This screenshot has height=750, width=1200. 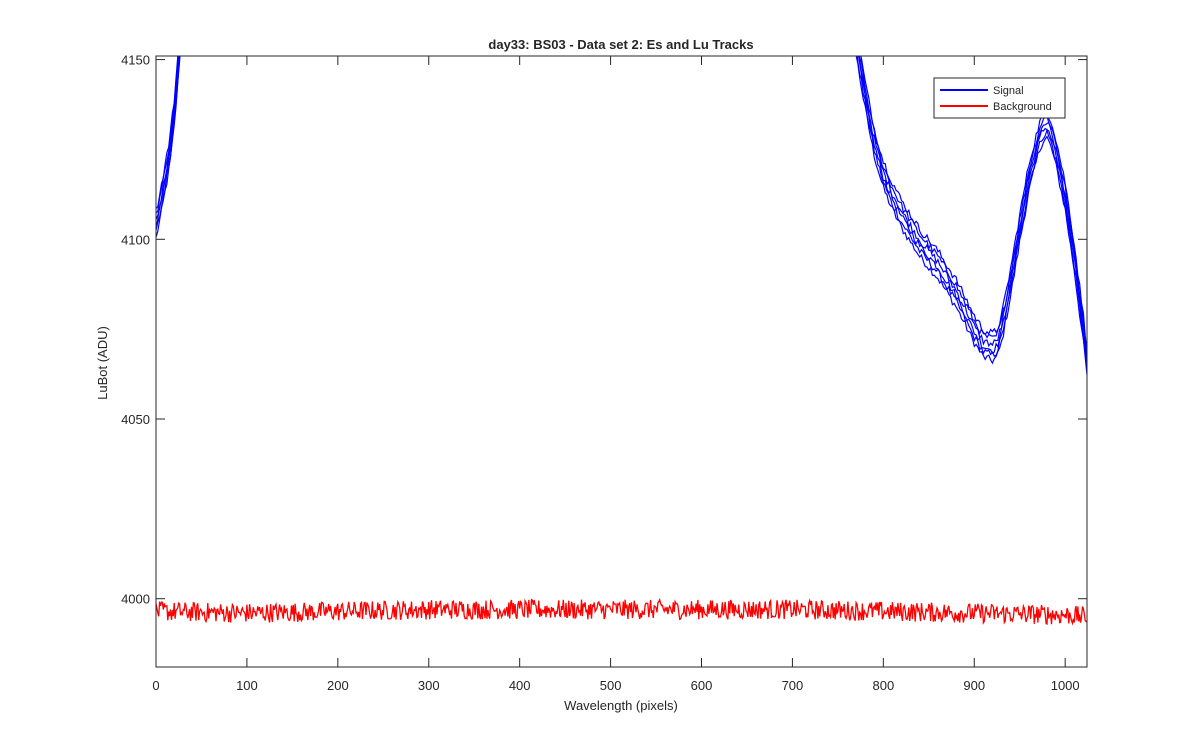 What do you see at coordinates (102, 363) in the screenshot?
I see `y-axis-label: LuBot (ADU)` at bounding box center [102, 363].